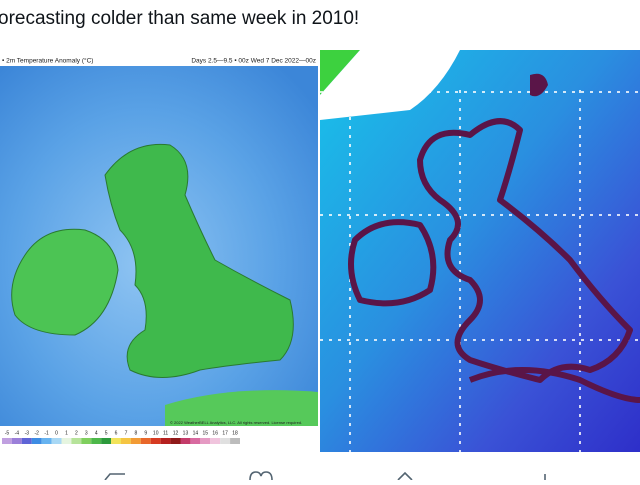 The image size is (640, 485). I want to click on colorbar-label: 0, so click(56, 433).